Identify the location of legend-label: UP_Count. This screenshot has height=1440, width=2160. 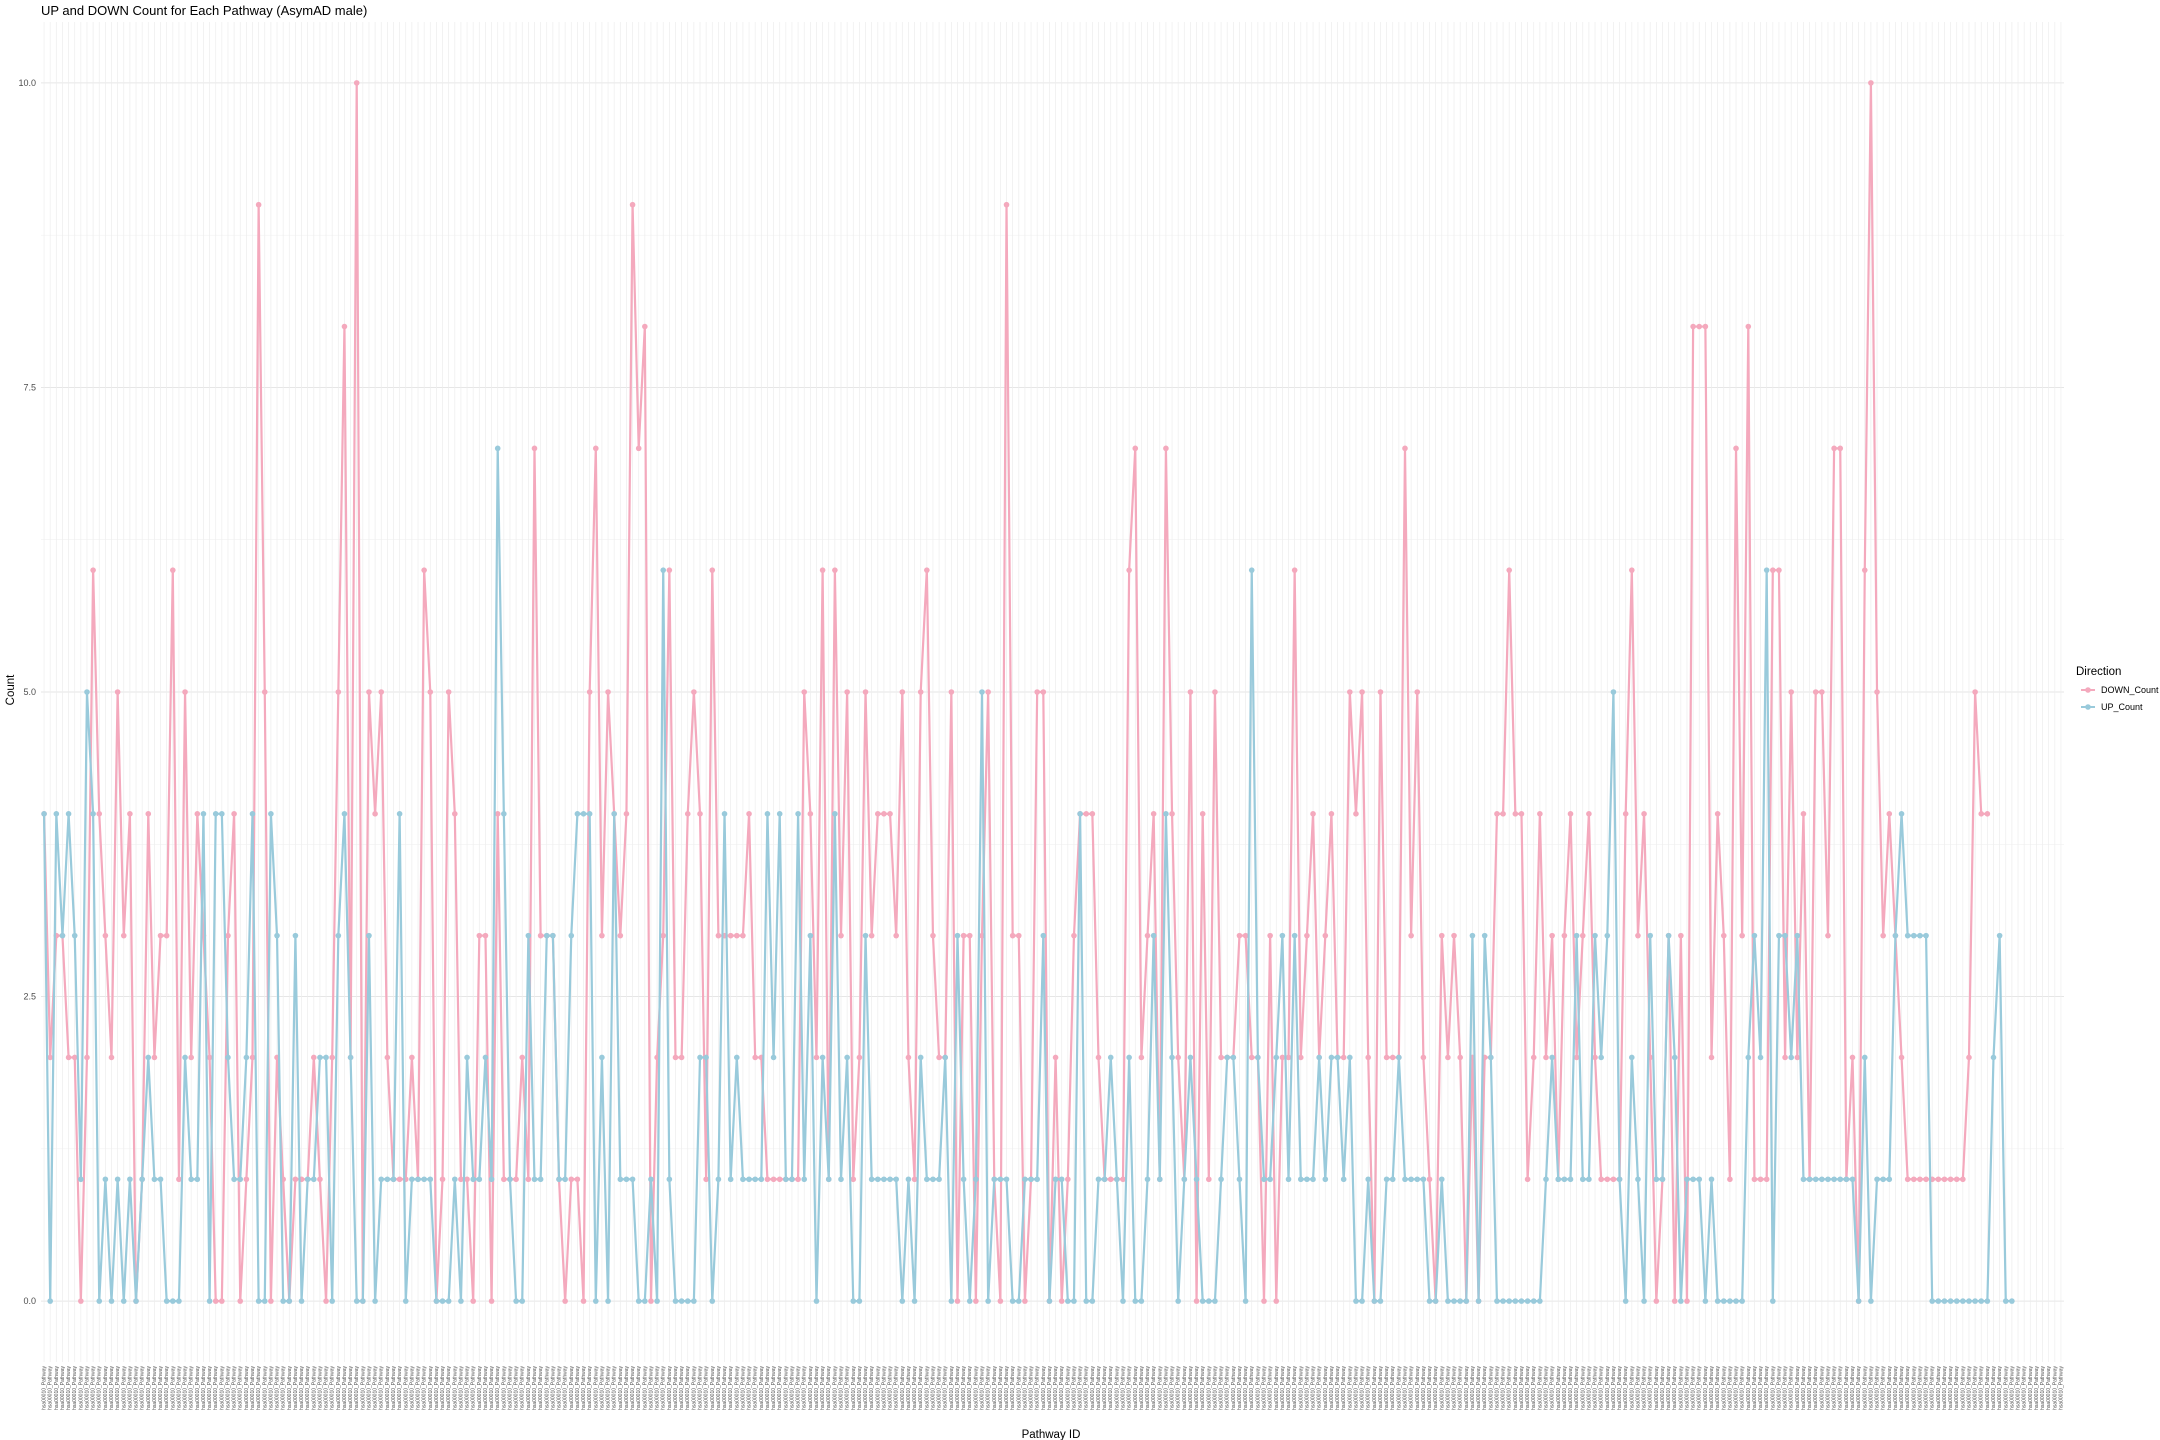
(2122, 707).